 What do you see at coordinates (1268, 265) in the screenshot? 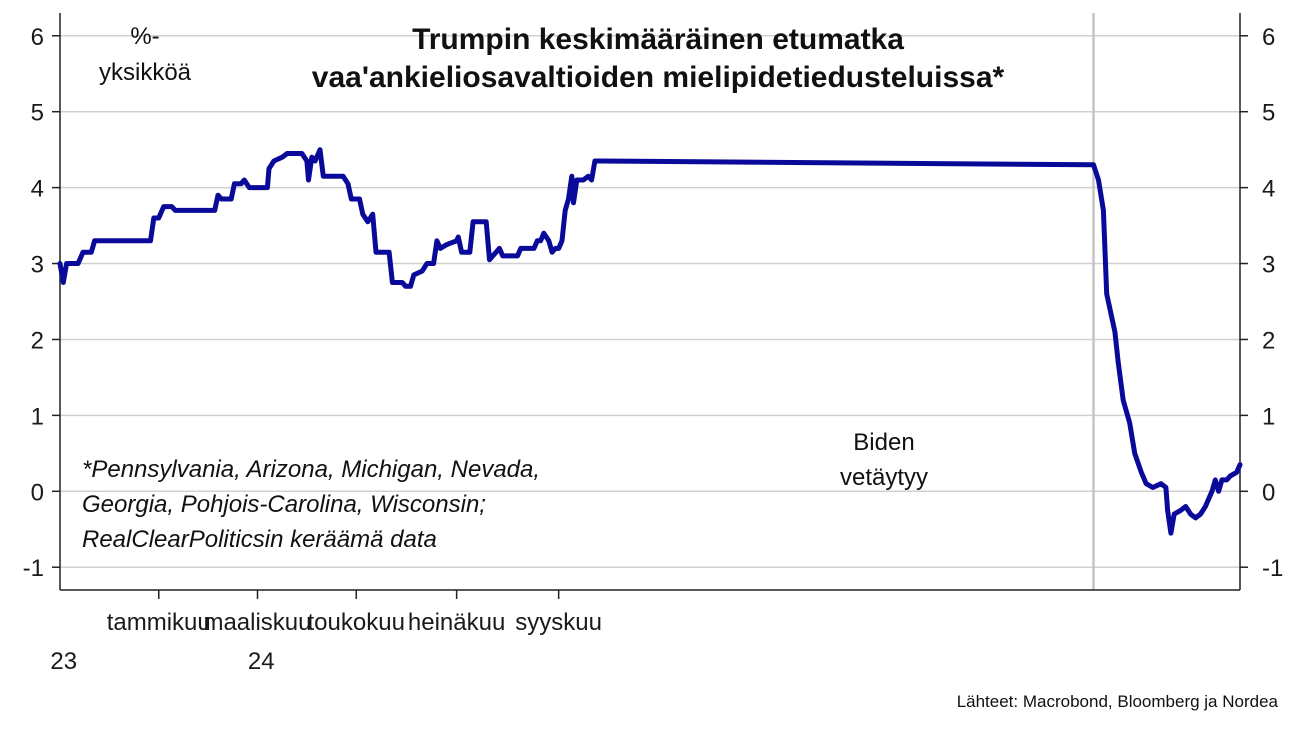
I see `y-tick-label-right: 3` at bounding box center [1268, 265].